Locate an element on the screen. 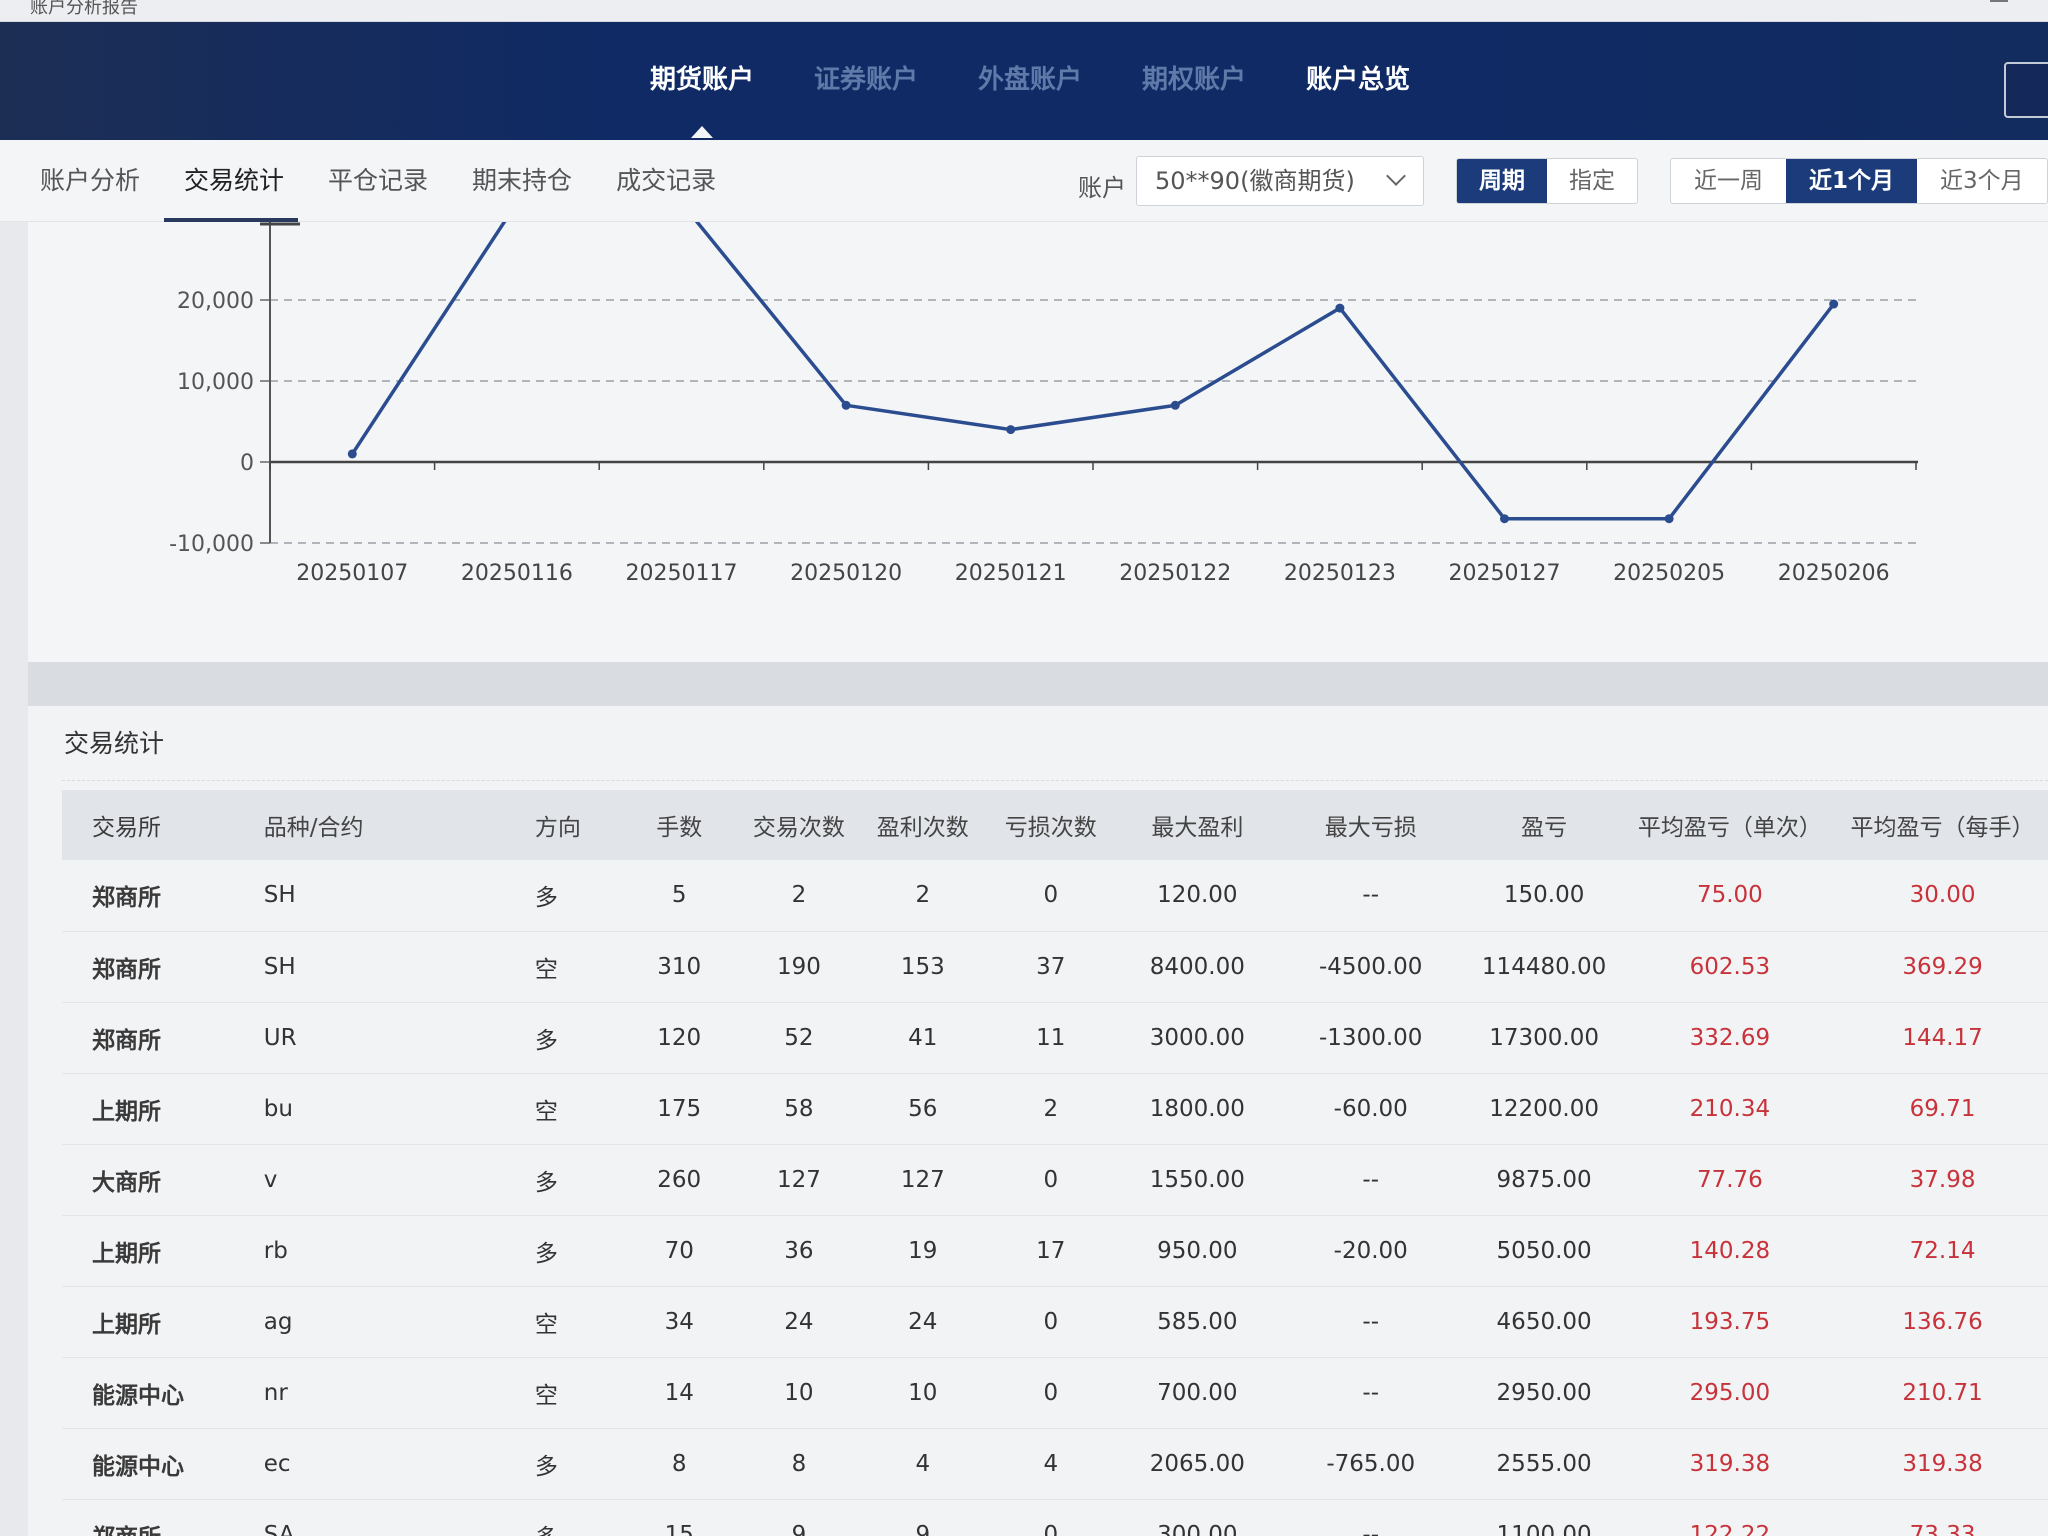  table-cell: ec is located at coordinates (361, 1464).